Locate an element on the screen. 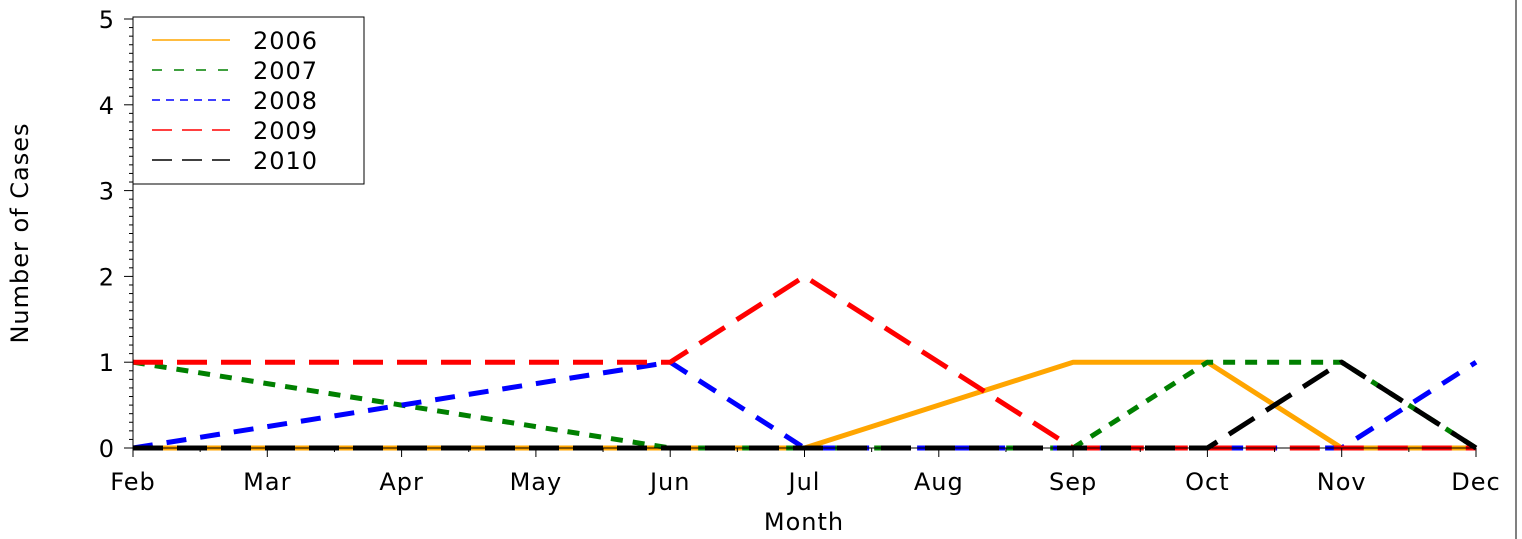  x-tick-label: Jul is located at coordinates (804, 482).